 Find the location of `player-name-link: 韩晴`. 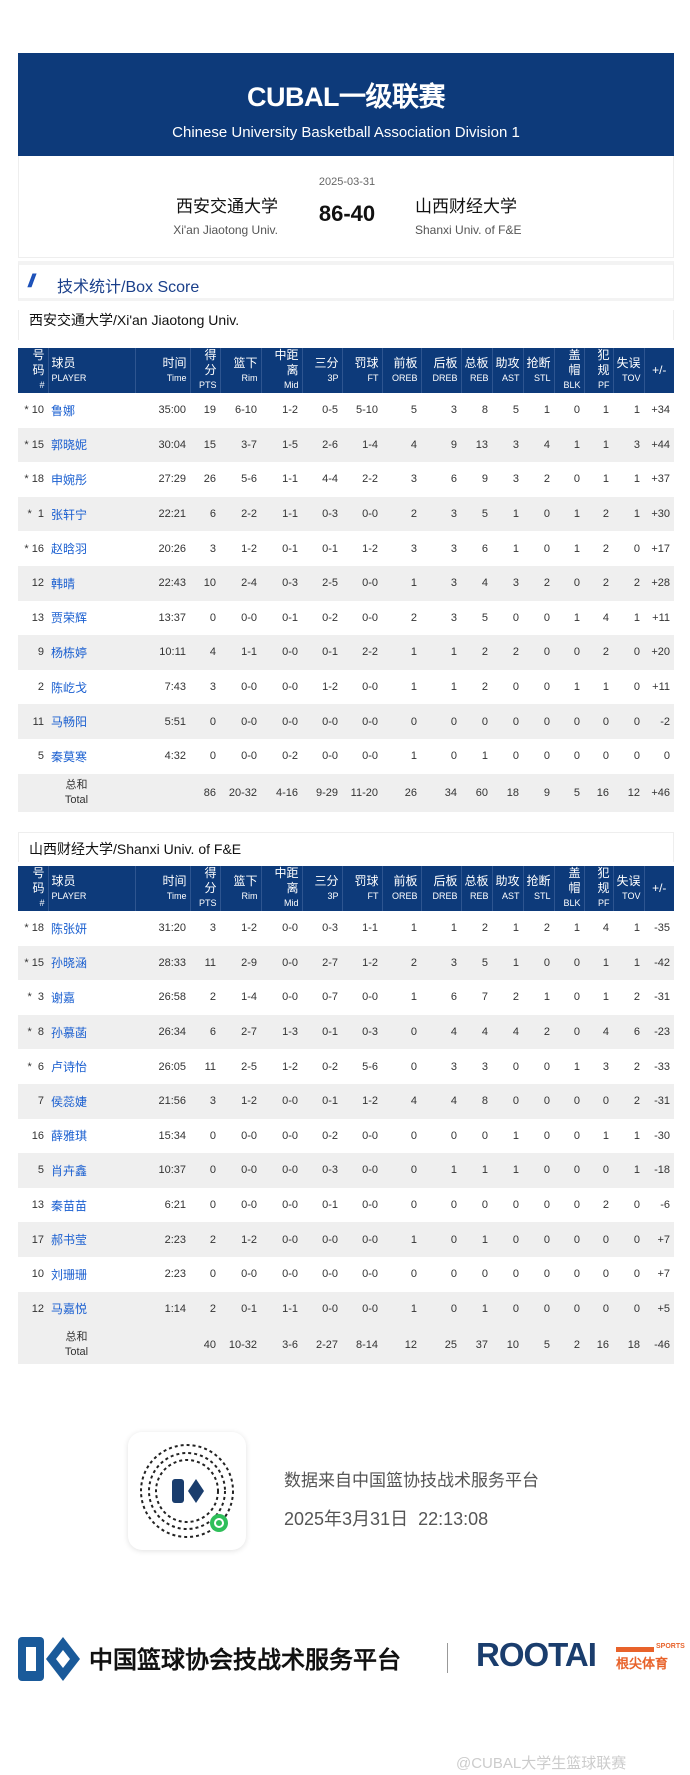

player-name-link: 韩晴 is located at coordinates (91, 583).